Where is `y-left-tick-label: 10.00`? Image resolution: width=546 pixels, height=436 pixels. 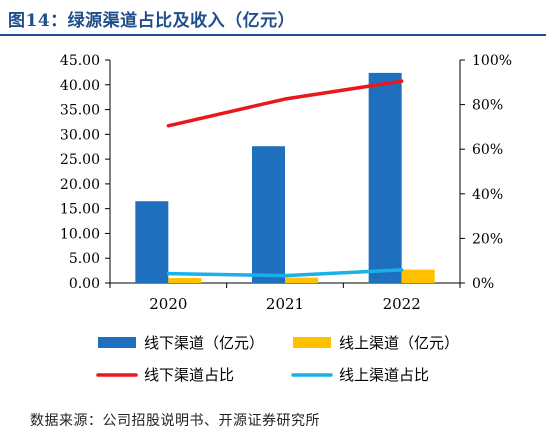 y-left-tick-label: 10.00 is located at coordinates (80, 234).